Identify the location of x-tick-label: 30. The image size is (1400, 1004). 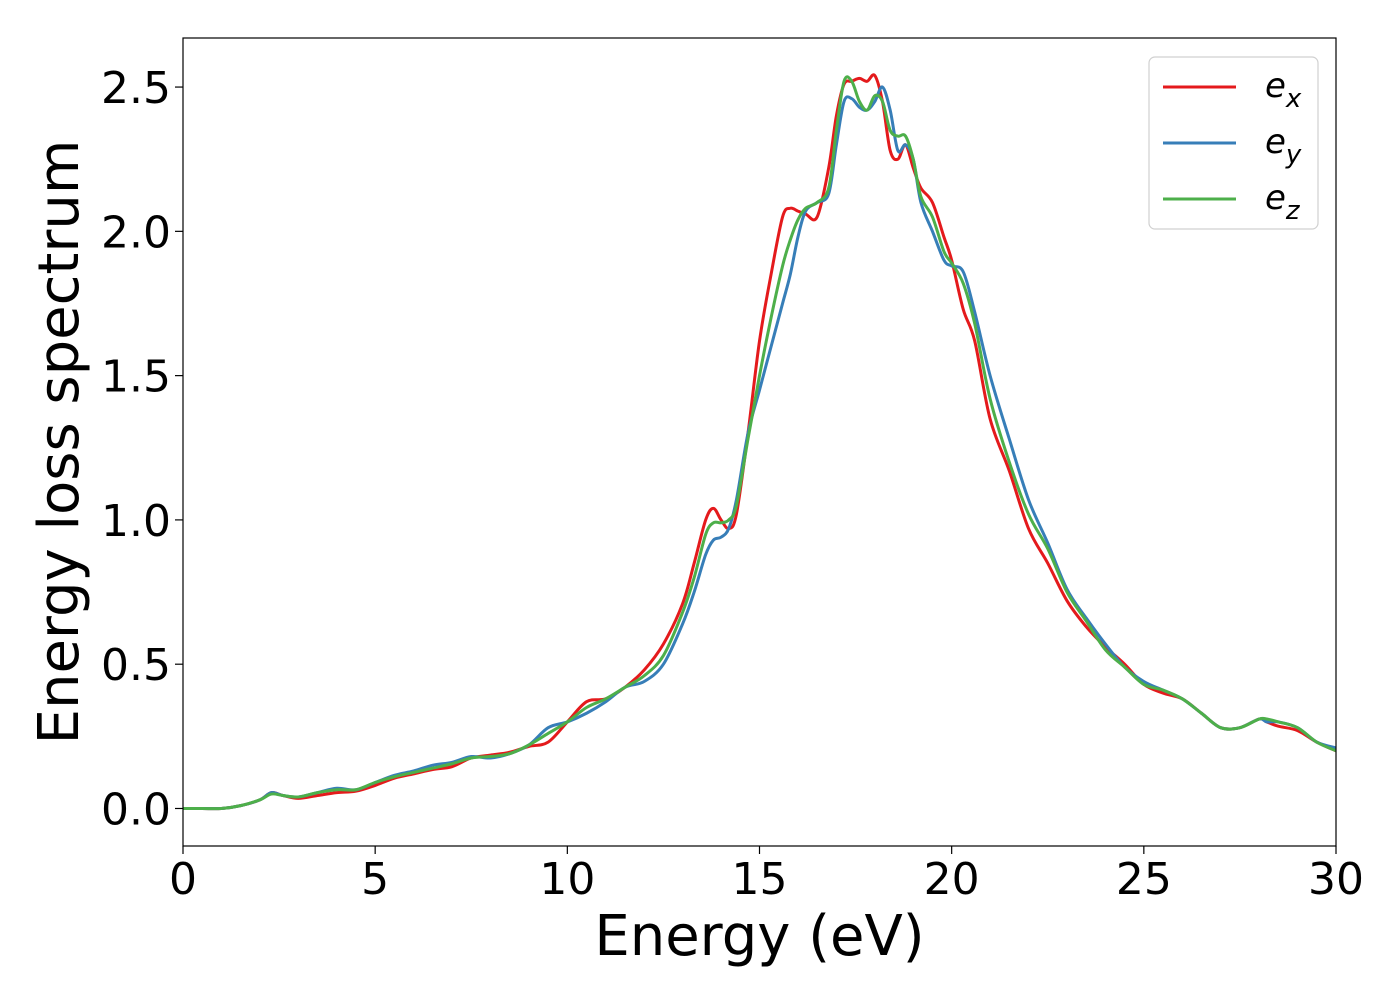
(1336, 879).